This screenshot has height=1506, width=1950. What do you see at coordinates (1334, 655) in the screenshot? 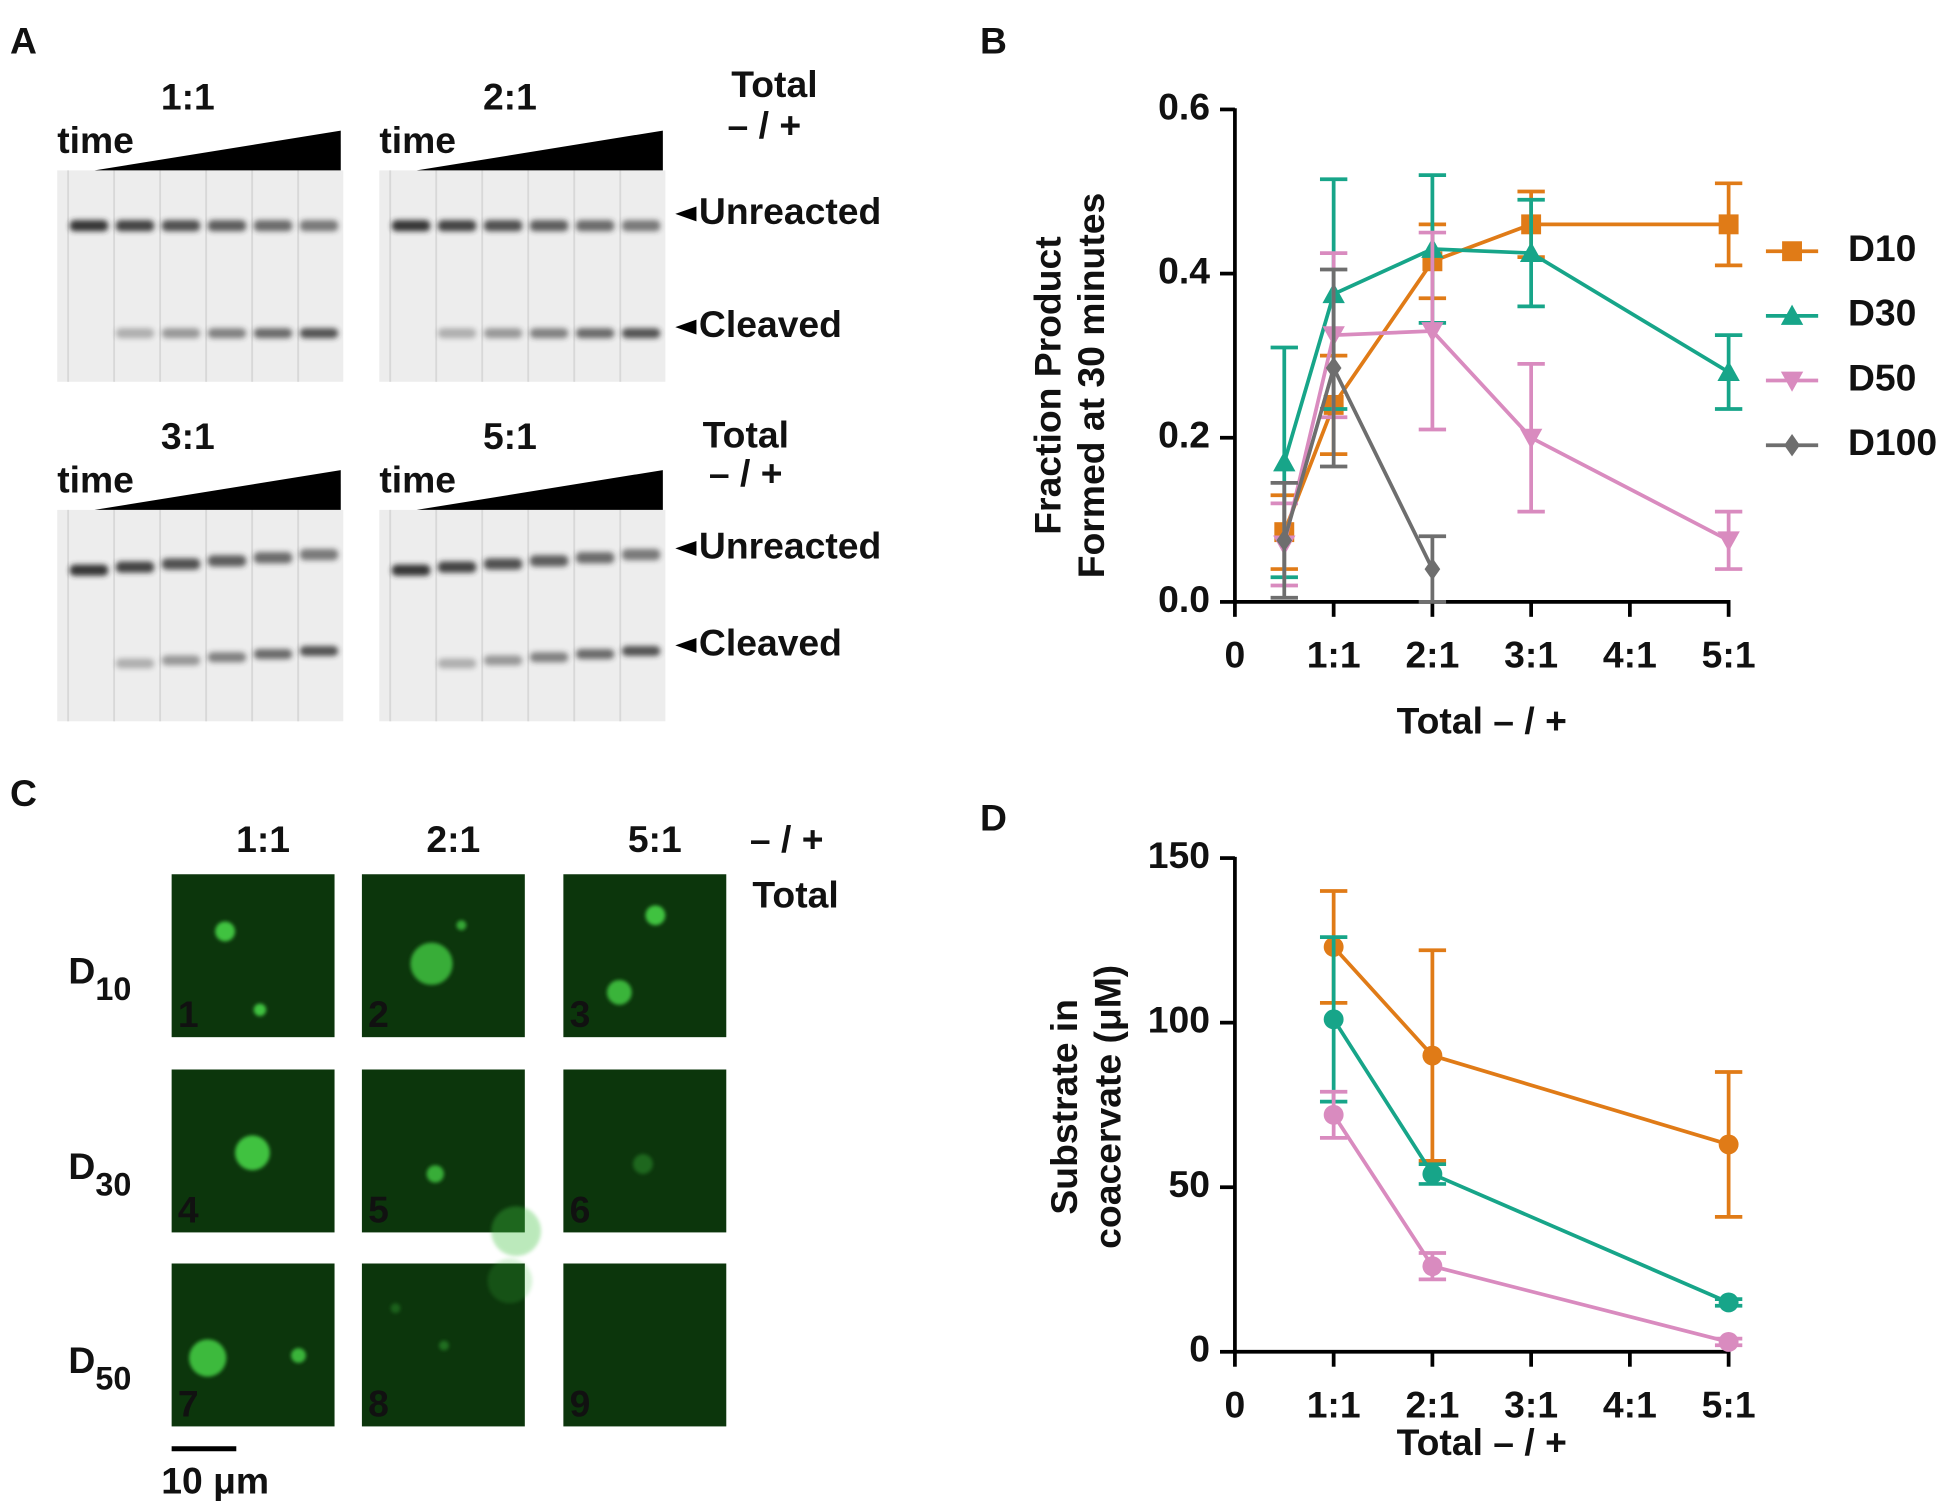
I see `x-tick-label: 1:1` at bounding box center [1334, 655].